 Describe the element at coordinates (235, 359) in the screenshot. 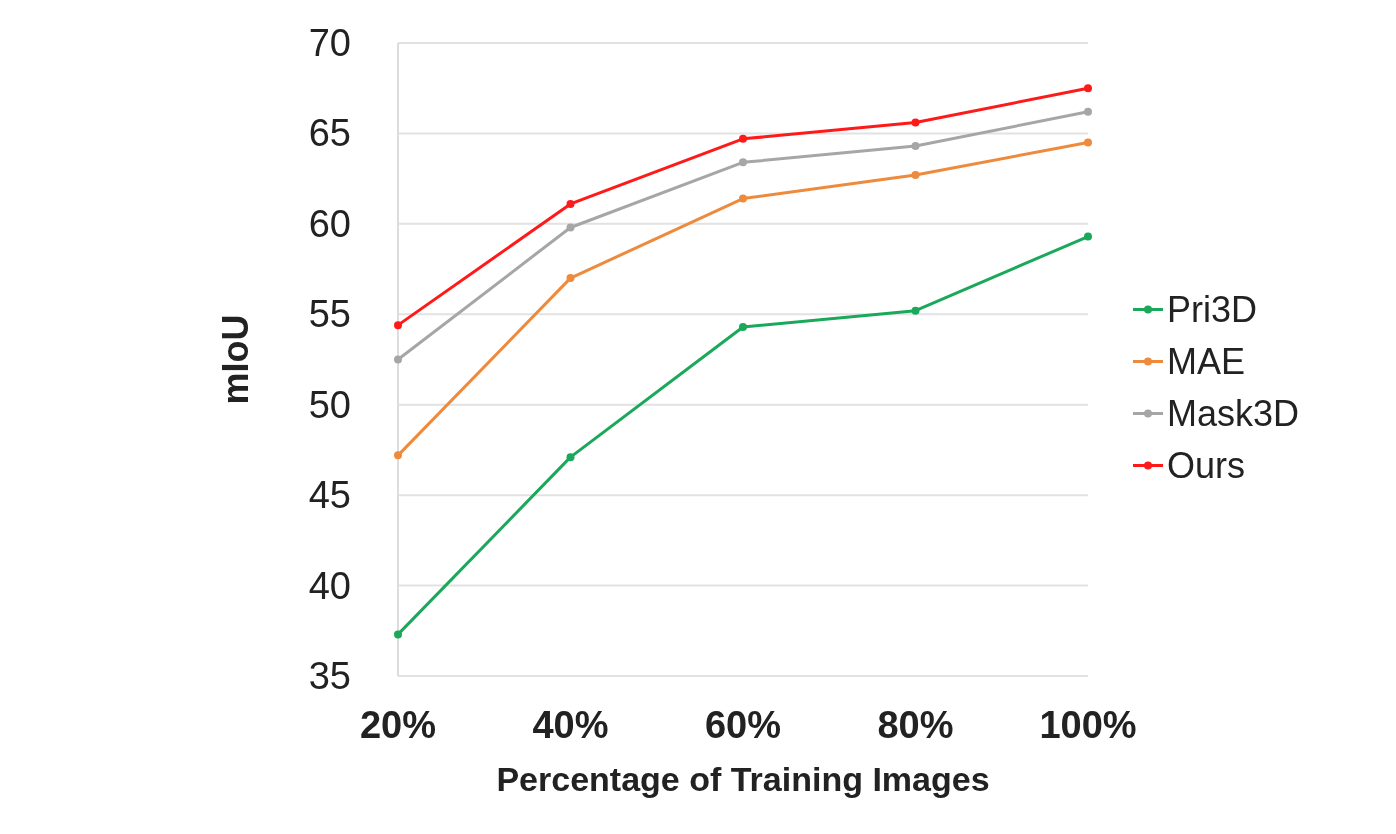

I see `y-axis-title: mIoU` at that location.